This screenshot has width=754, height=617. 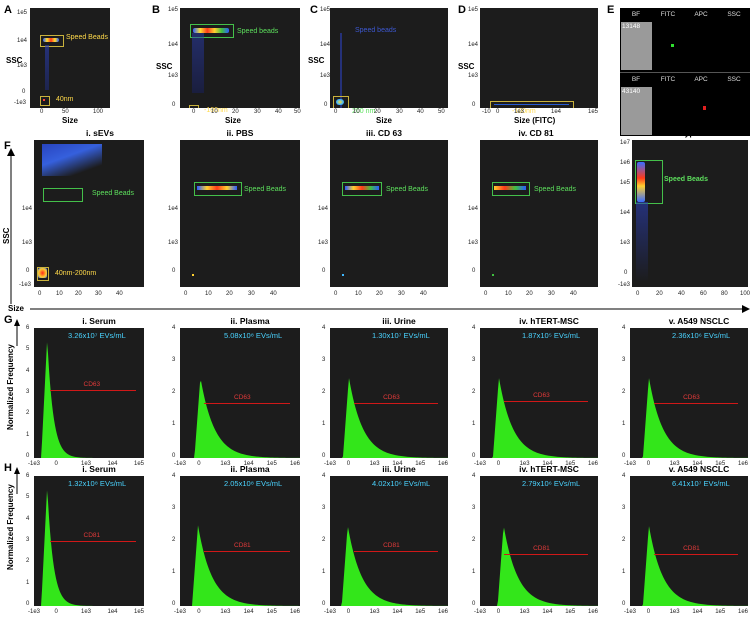 I want to click on header-bf-2: BF, so click(x=636, y=79).